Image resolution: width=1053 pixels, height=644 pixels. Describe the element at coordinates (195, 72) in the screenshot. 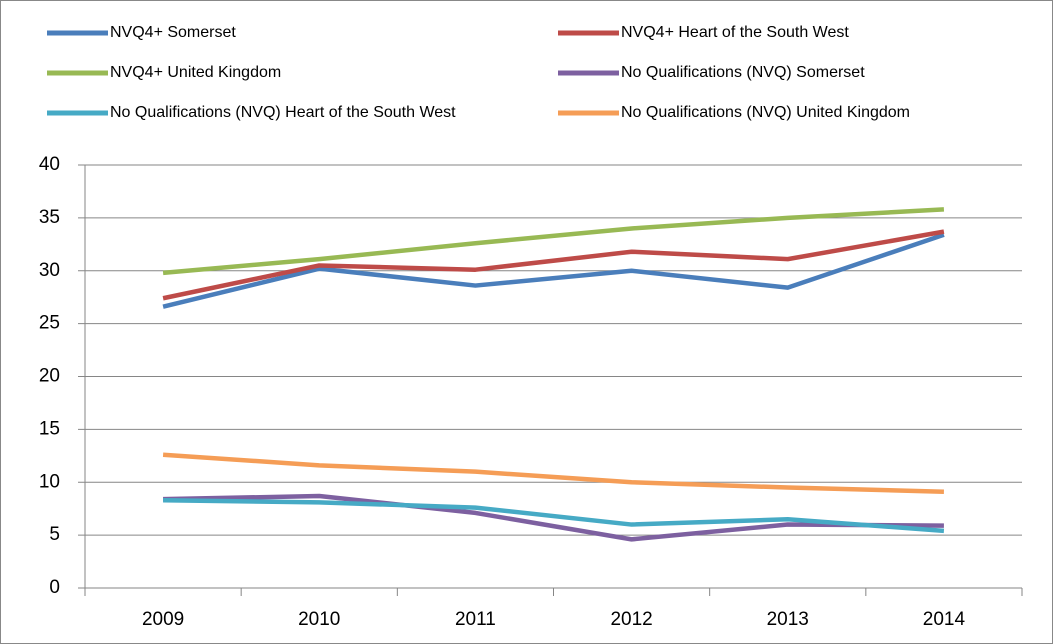

I see `legend-label: NVQ4+ United Kingdom` at that location.